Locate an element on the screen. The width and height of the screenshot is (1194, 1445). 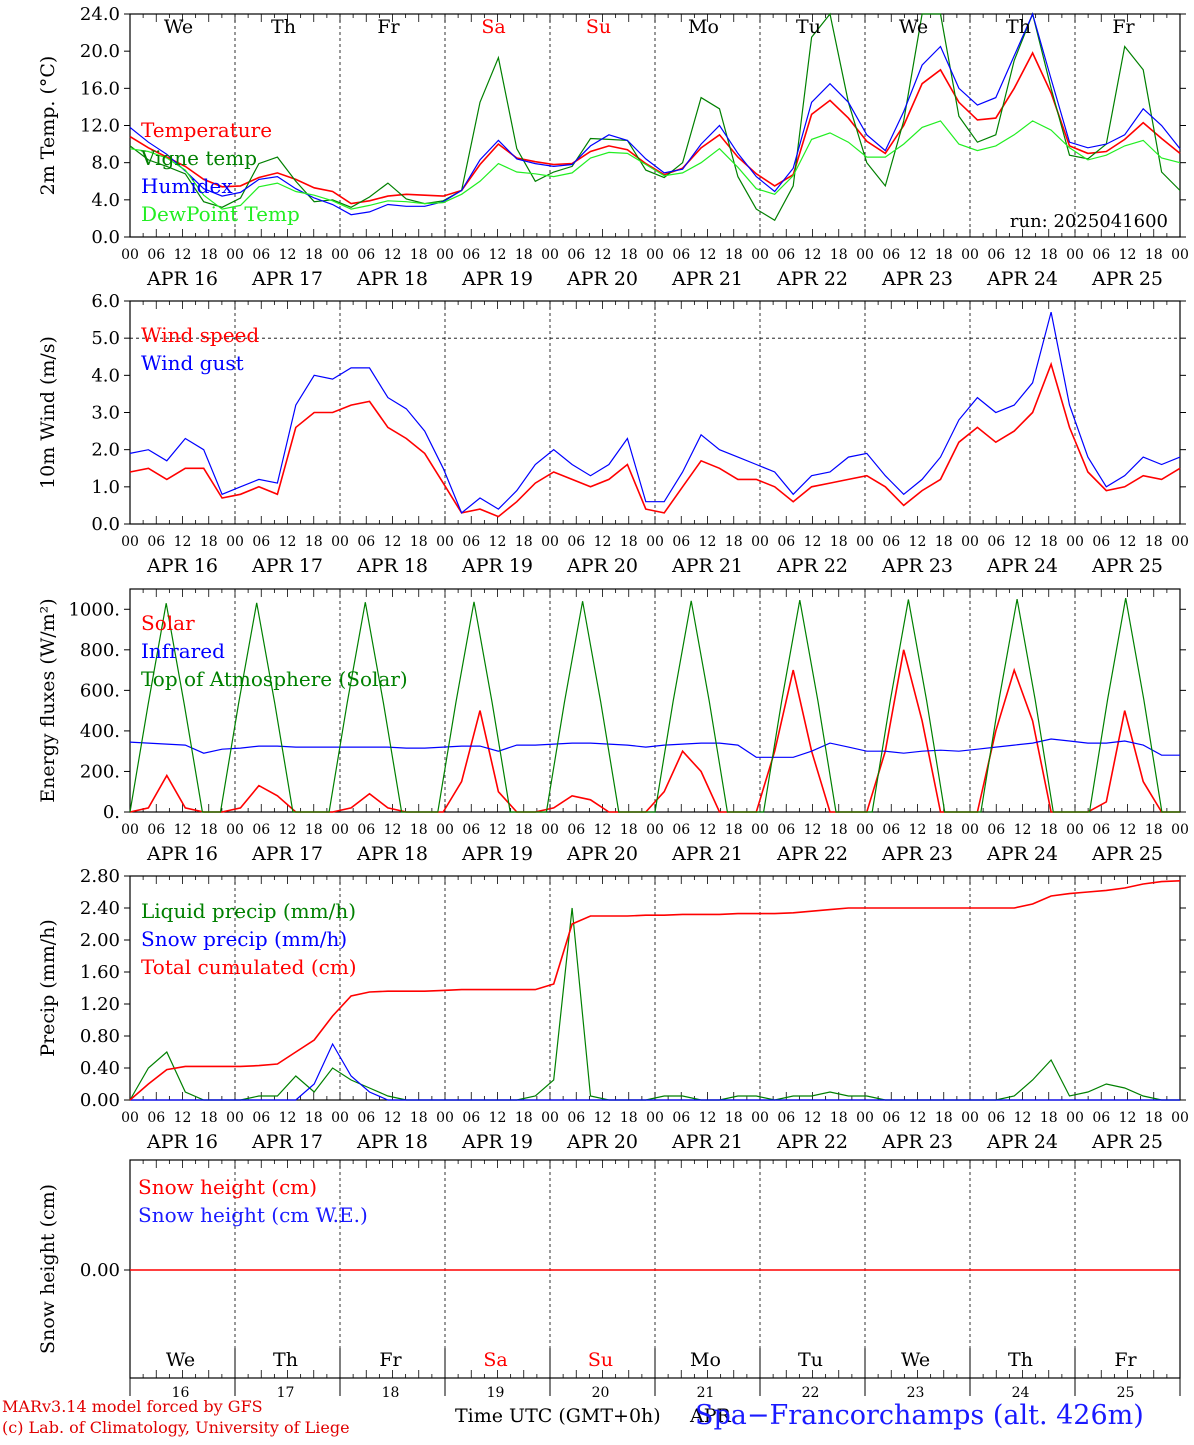
y-tick-label: 16.0 is located at coordinates (100, 88).